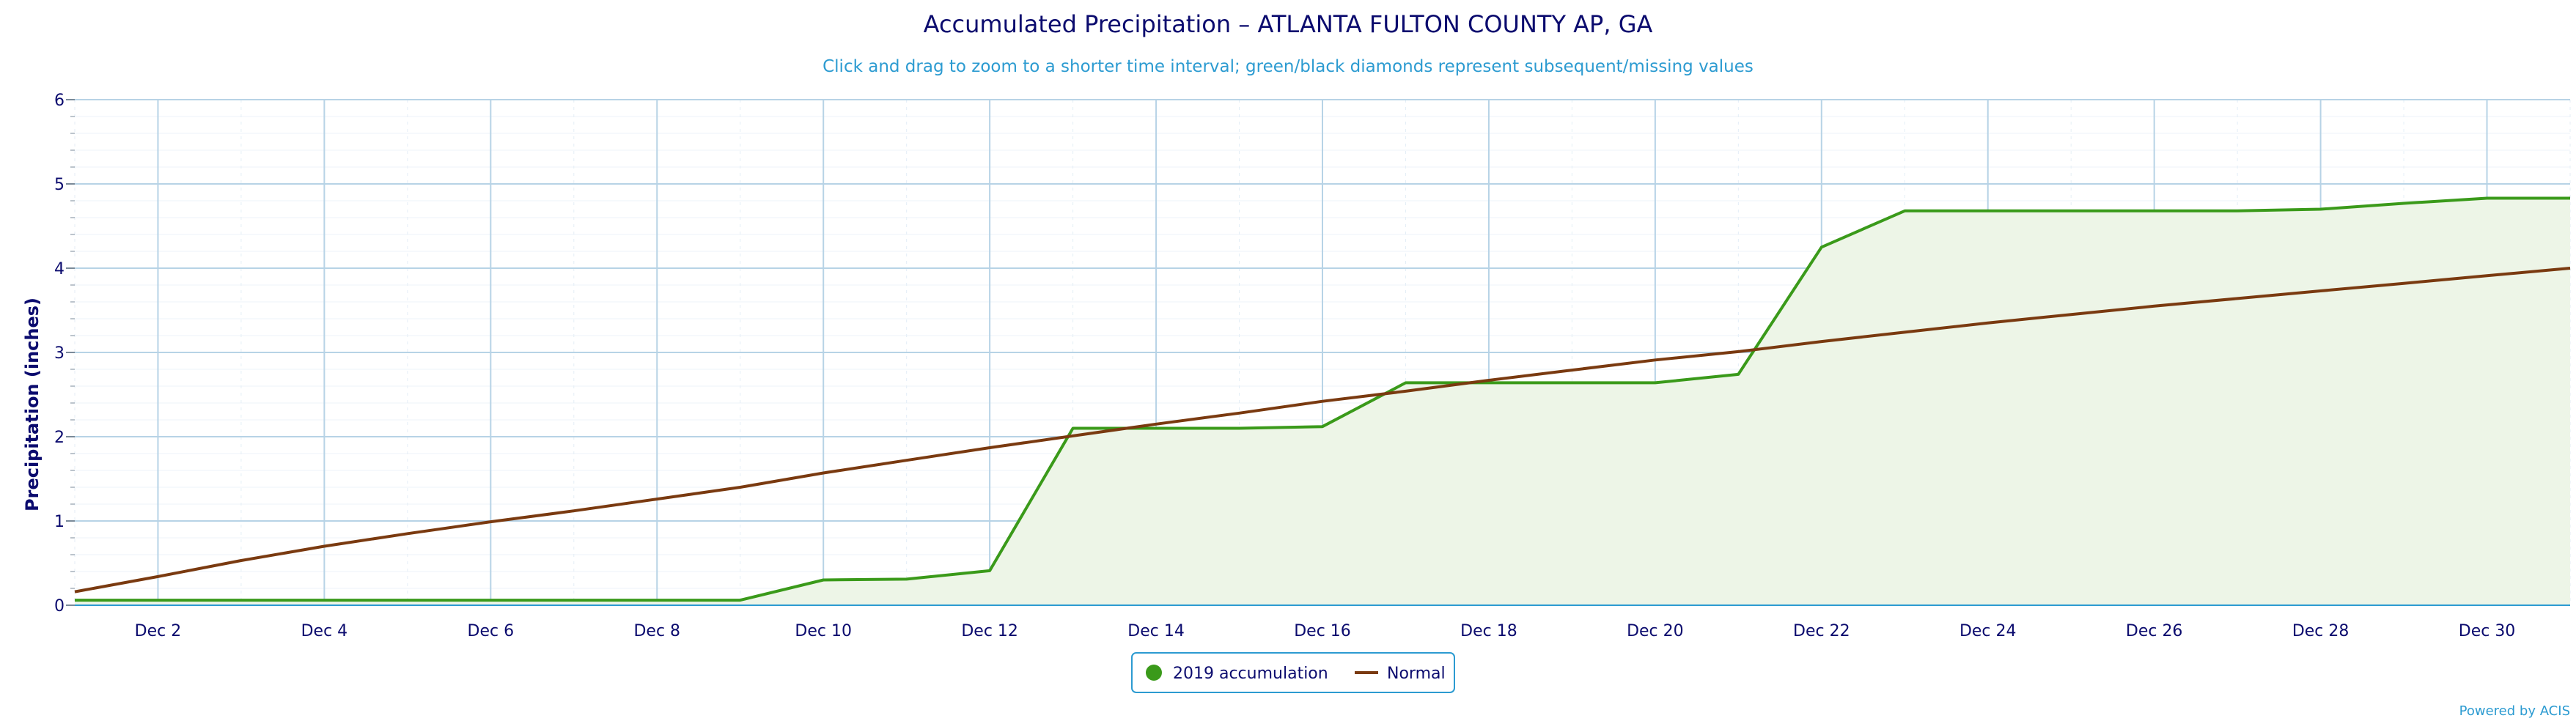 This screenshot has width=2576, height=721. Describe the element at coordinates (59, 606) in the screenshot. I see `y-tick-label: 0` at that location.